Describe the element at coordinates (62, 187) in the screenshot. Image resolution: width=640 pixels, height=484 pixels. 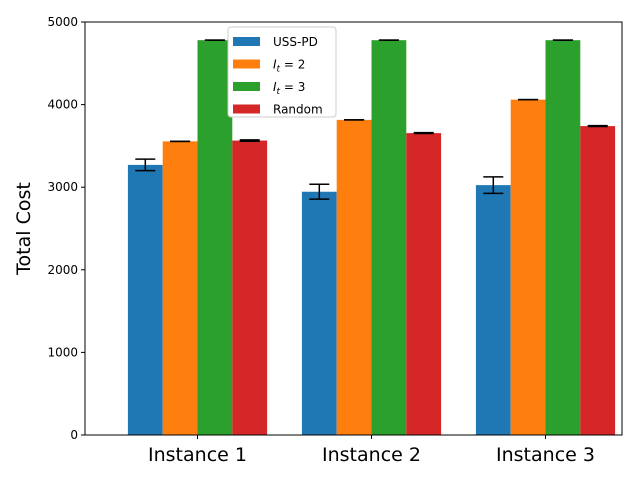
I see `y-tick-label: 3000` at that location.